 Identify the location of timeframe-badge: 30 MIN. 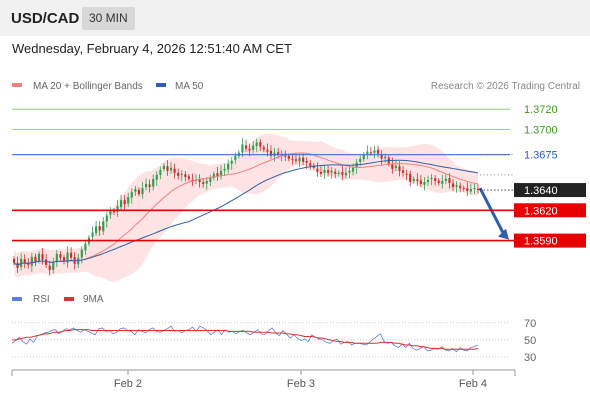
(108, 18).